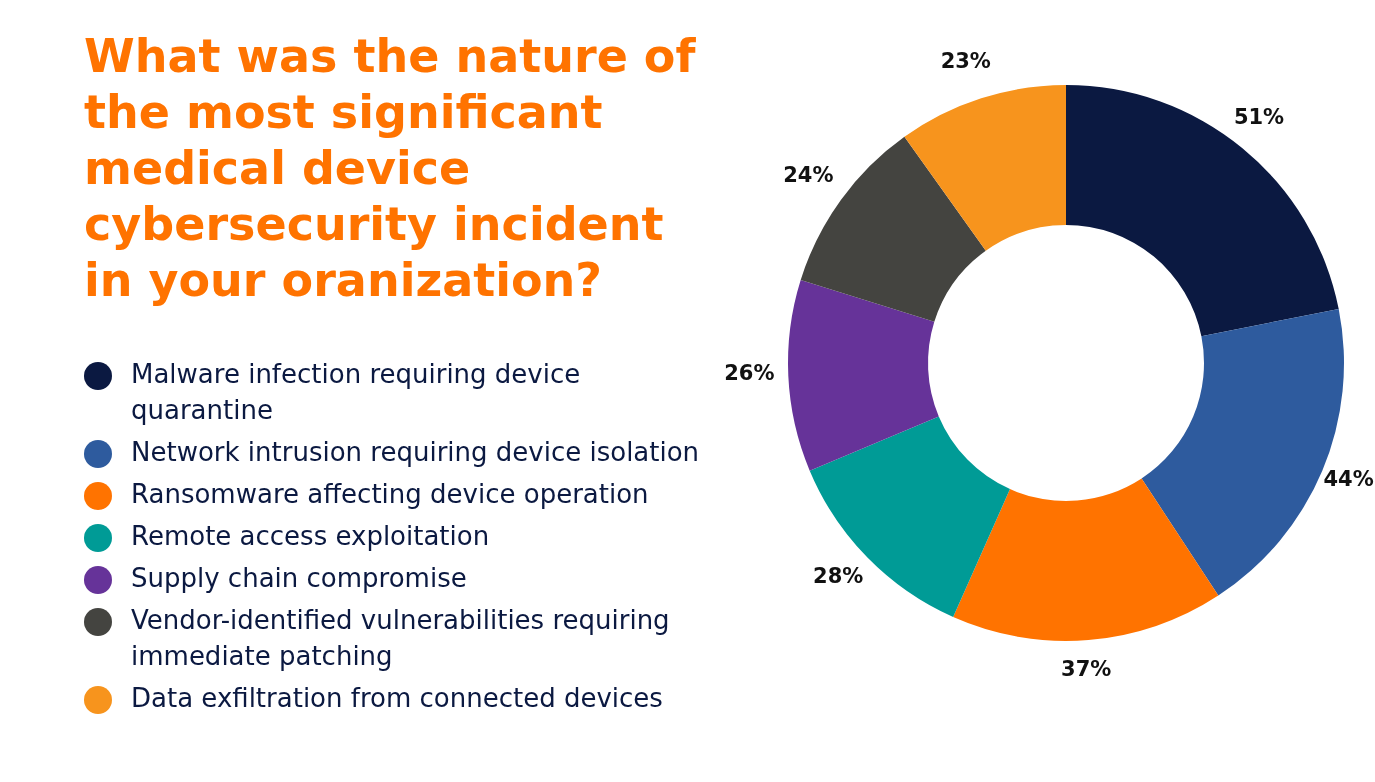 The width and height of the screenshot is (1375, 782). I want to click on data-label: 24%, so click(808, 174).